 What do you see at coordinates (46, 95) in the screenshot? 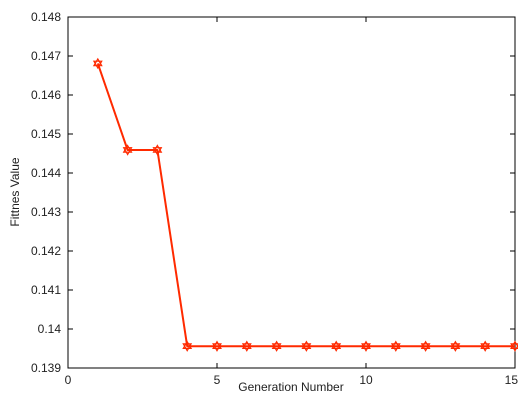
I see `y-tick-label: 0.146` at bounding box center [46, 95].